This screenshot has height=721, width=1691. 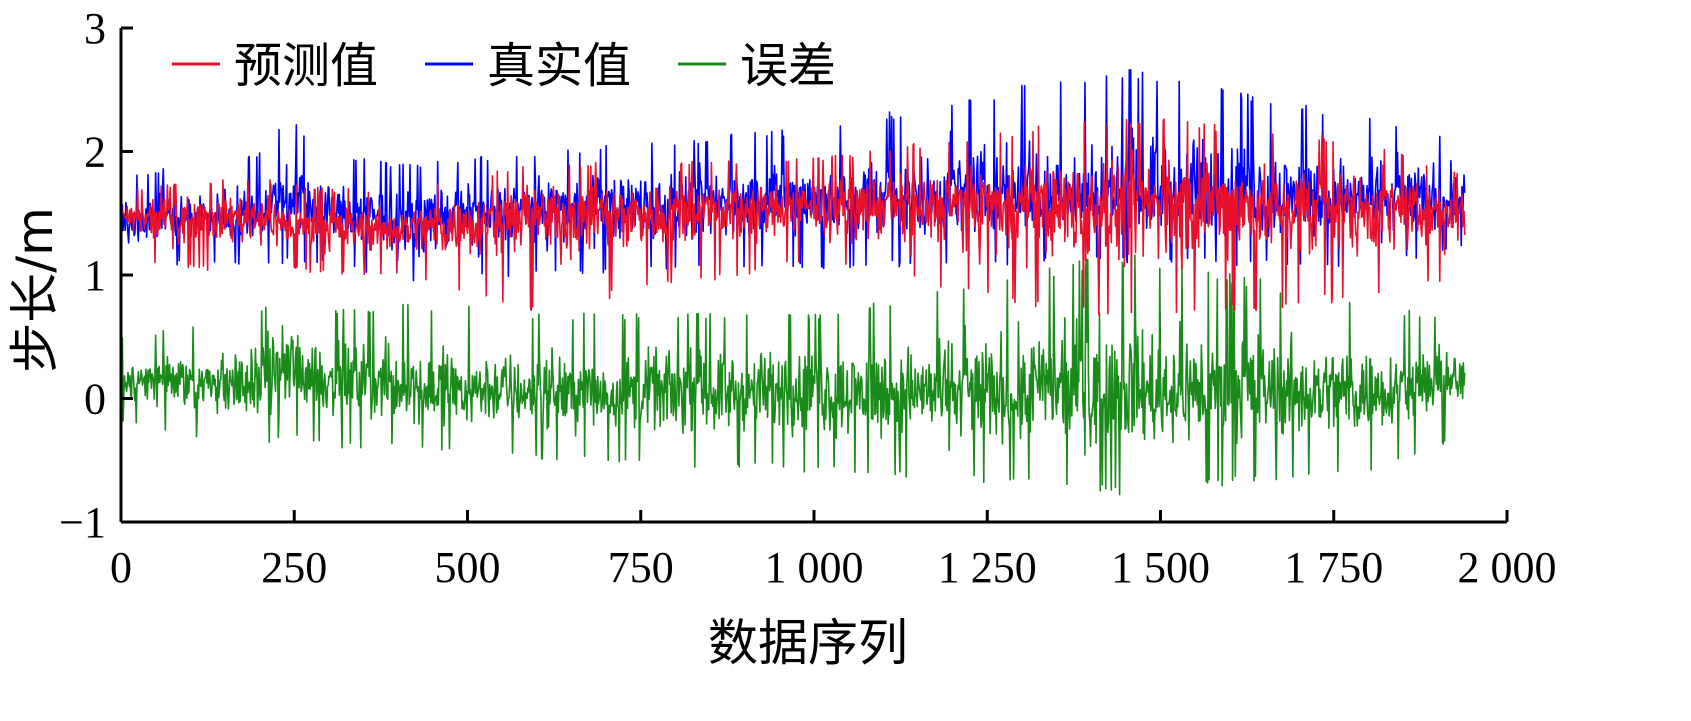 What do you see at coordinates (814, 567) in the screenshot?
I see `x-tick-label: 1 000` at bounding box center [814, 567].